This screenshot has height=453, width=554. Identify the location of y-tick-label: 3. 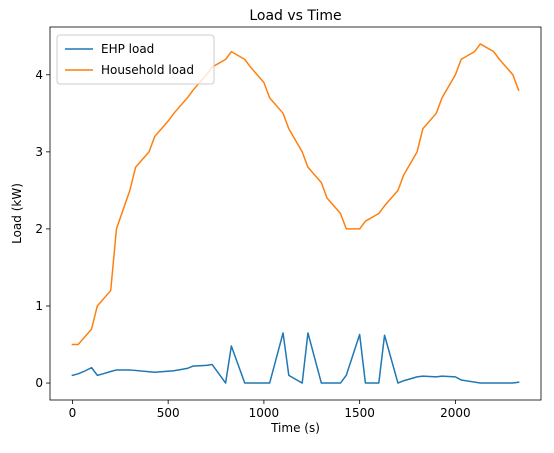
(39, 152).